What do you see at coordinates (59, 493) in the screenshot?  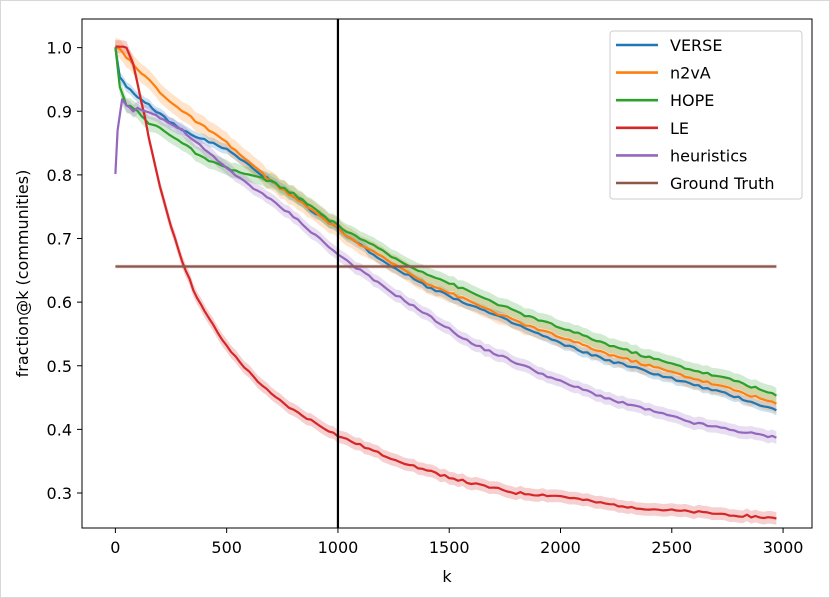 I see `y-tick-label: 0.3` at bounding box center [59, 493].